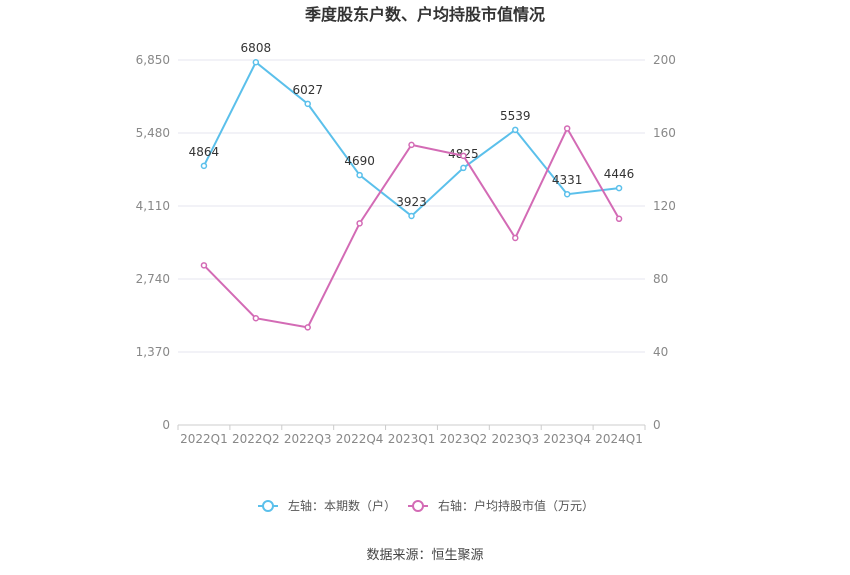 Image resolution: width=850 pixels, height=575 pixels. What do you see at coordinates (660, 352) in the screenshot?
I see `right-tick-label: 40` at bounding box center [660, 352].